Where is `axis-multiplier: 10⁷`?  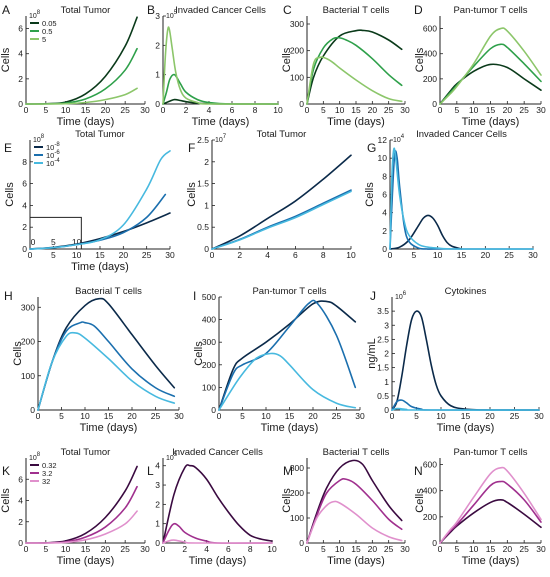 axis-multiplier: 10⁷ is located at coordinates (221, 139).